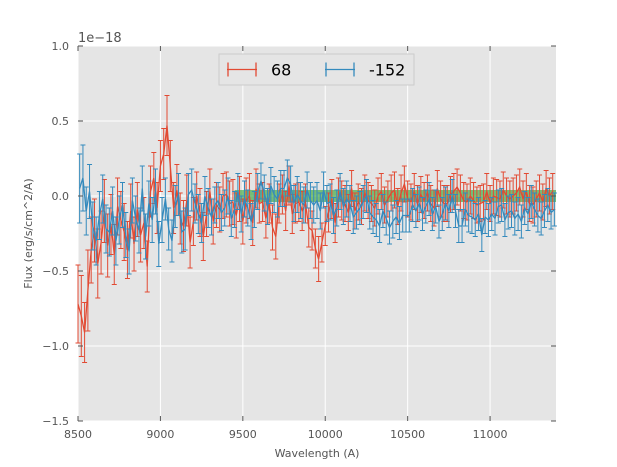 This screenshot has width=617, height=467. What do you see at coordinates (317, 453) in the screenshot?
I see `x-axis-label: Wavelength (A)` at bounding box center [317, 453].